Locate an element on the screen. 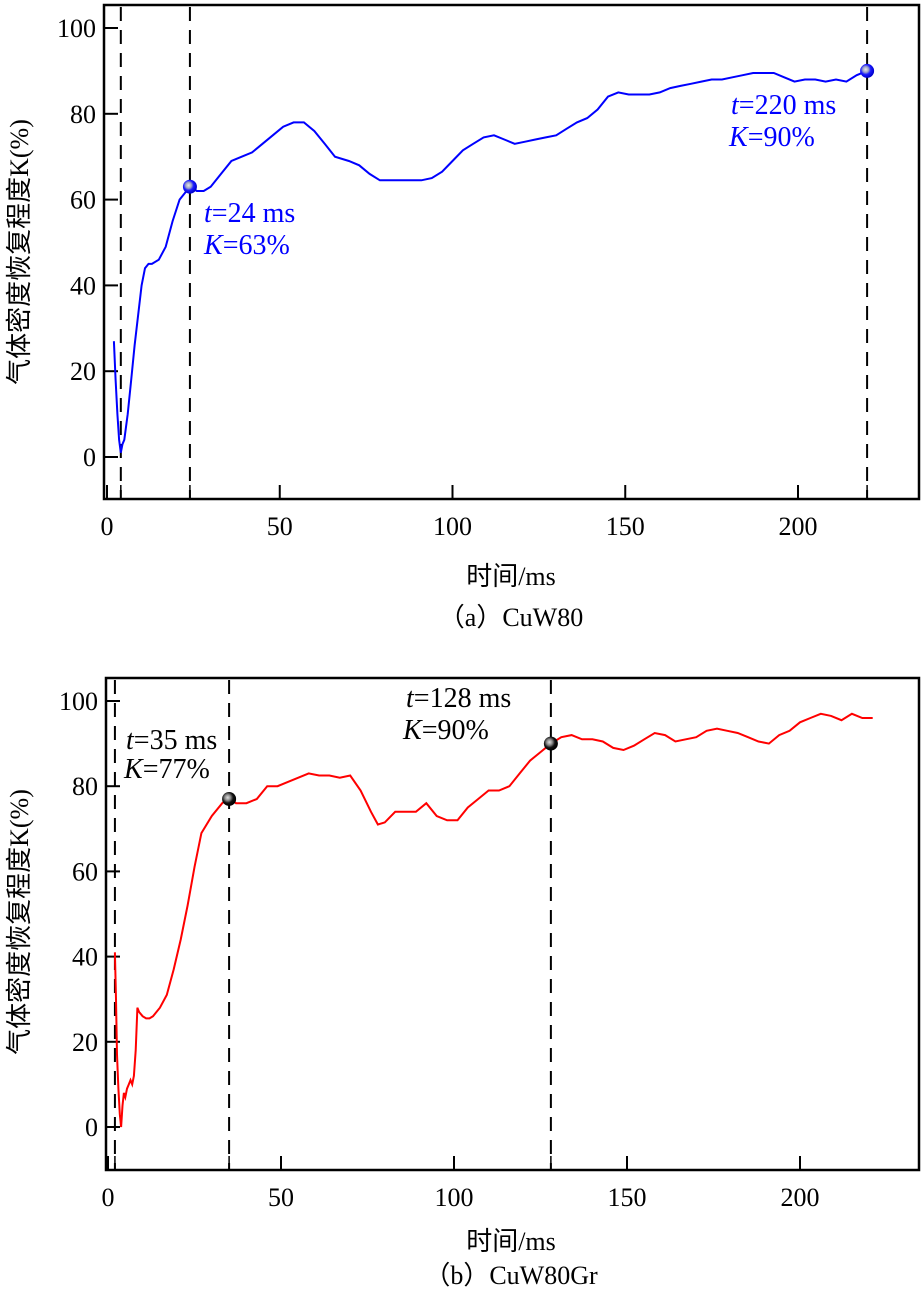  annotation-a2-k: K=90% is located at coordinates (771, 137).